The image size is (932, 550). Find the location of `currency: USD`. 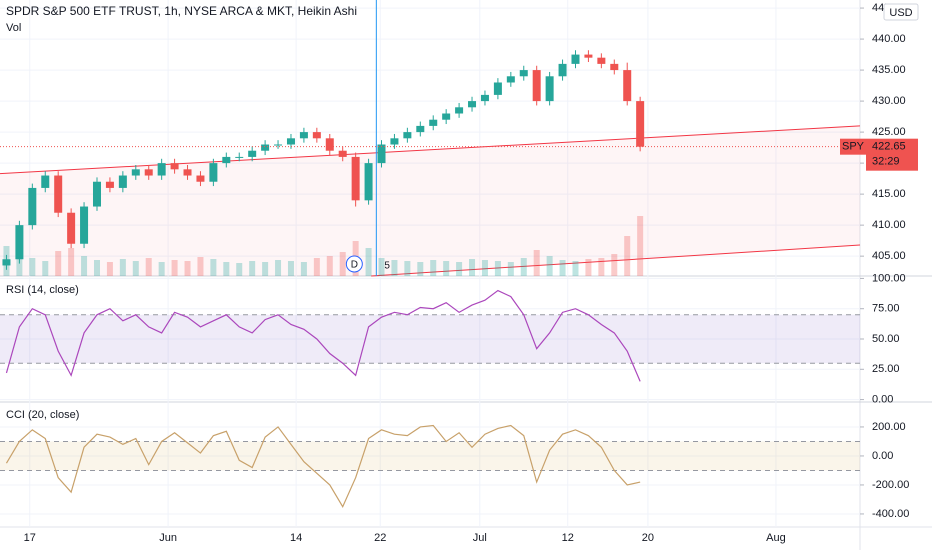

currency: USD is located at coordinates (900, 13).